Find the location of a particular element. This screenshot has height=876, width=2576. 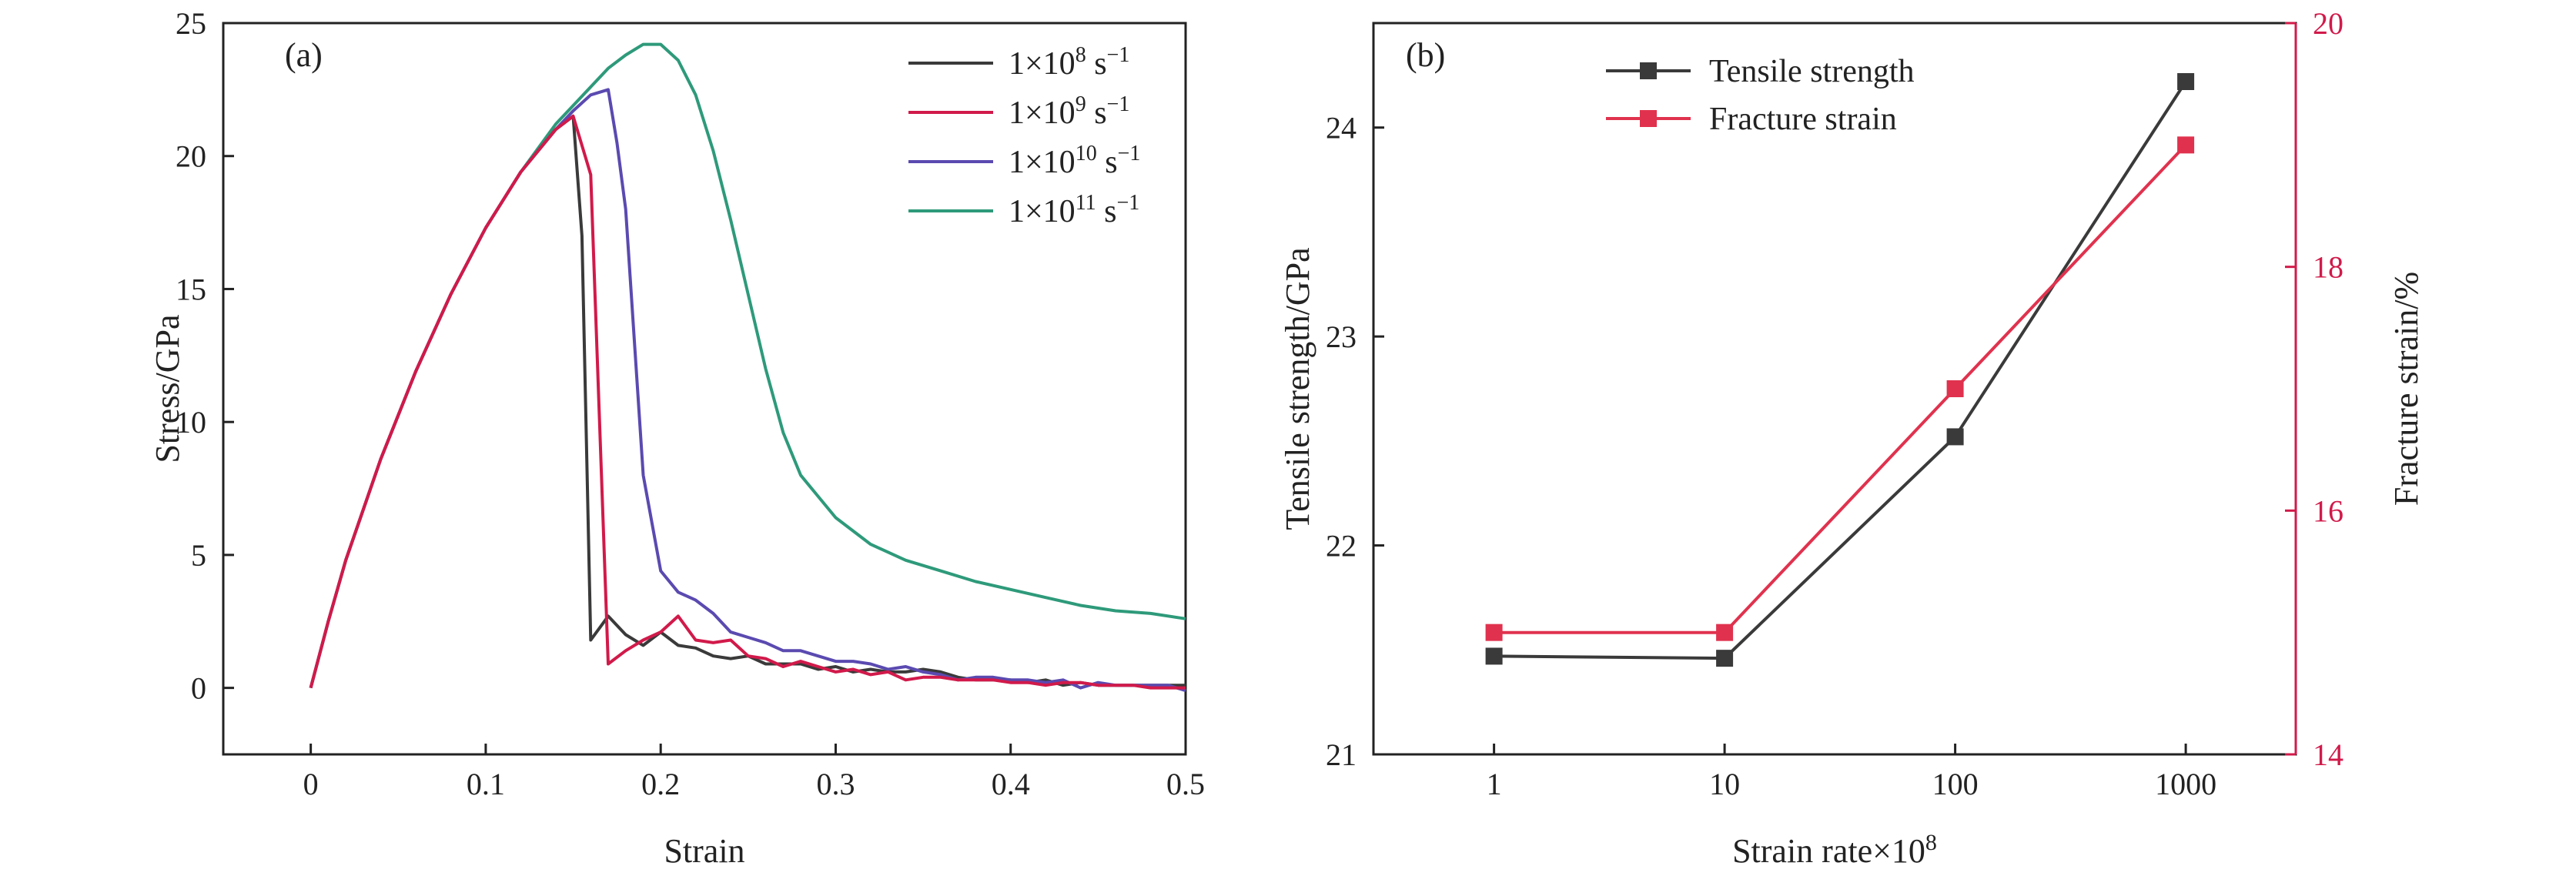

panel-a-x-tick-label: 0.3 is located at coordinates (835, 784).